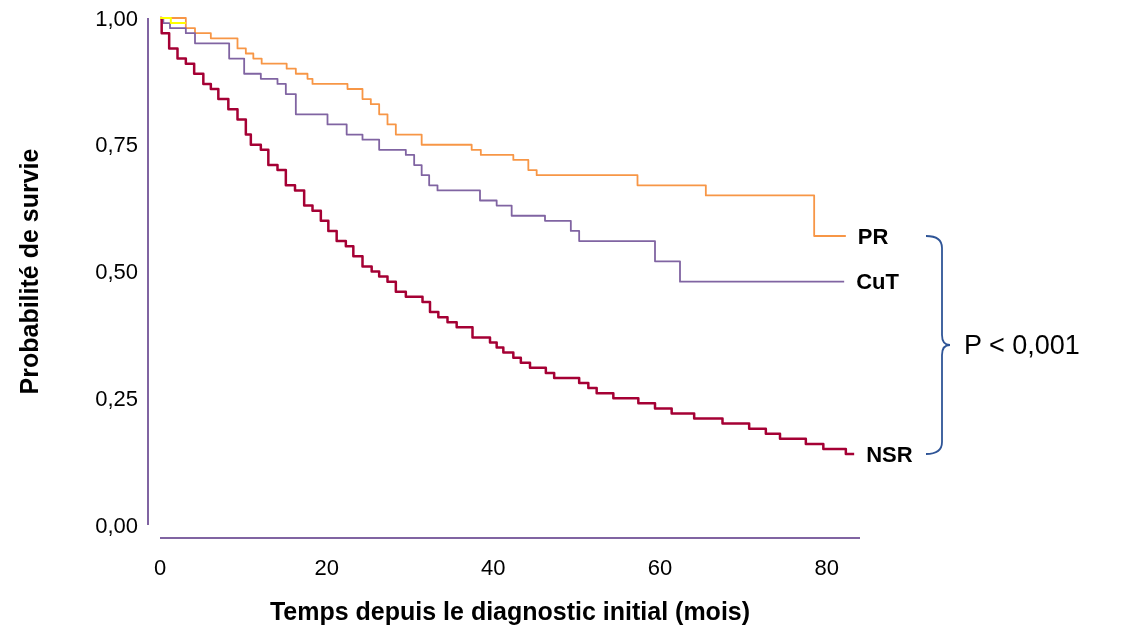 The height and width of the screenshot is (636, 1122). What do you see at coordinates (116, 525) in the screenshot?
I see `y-tick-label: 0,00` at bounding box center [116, 525].